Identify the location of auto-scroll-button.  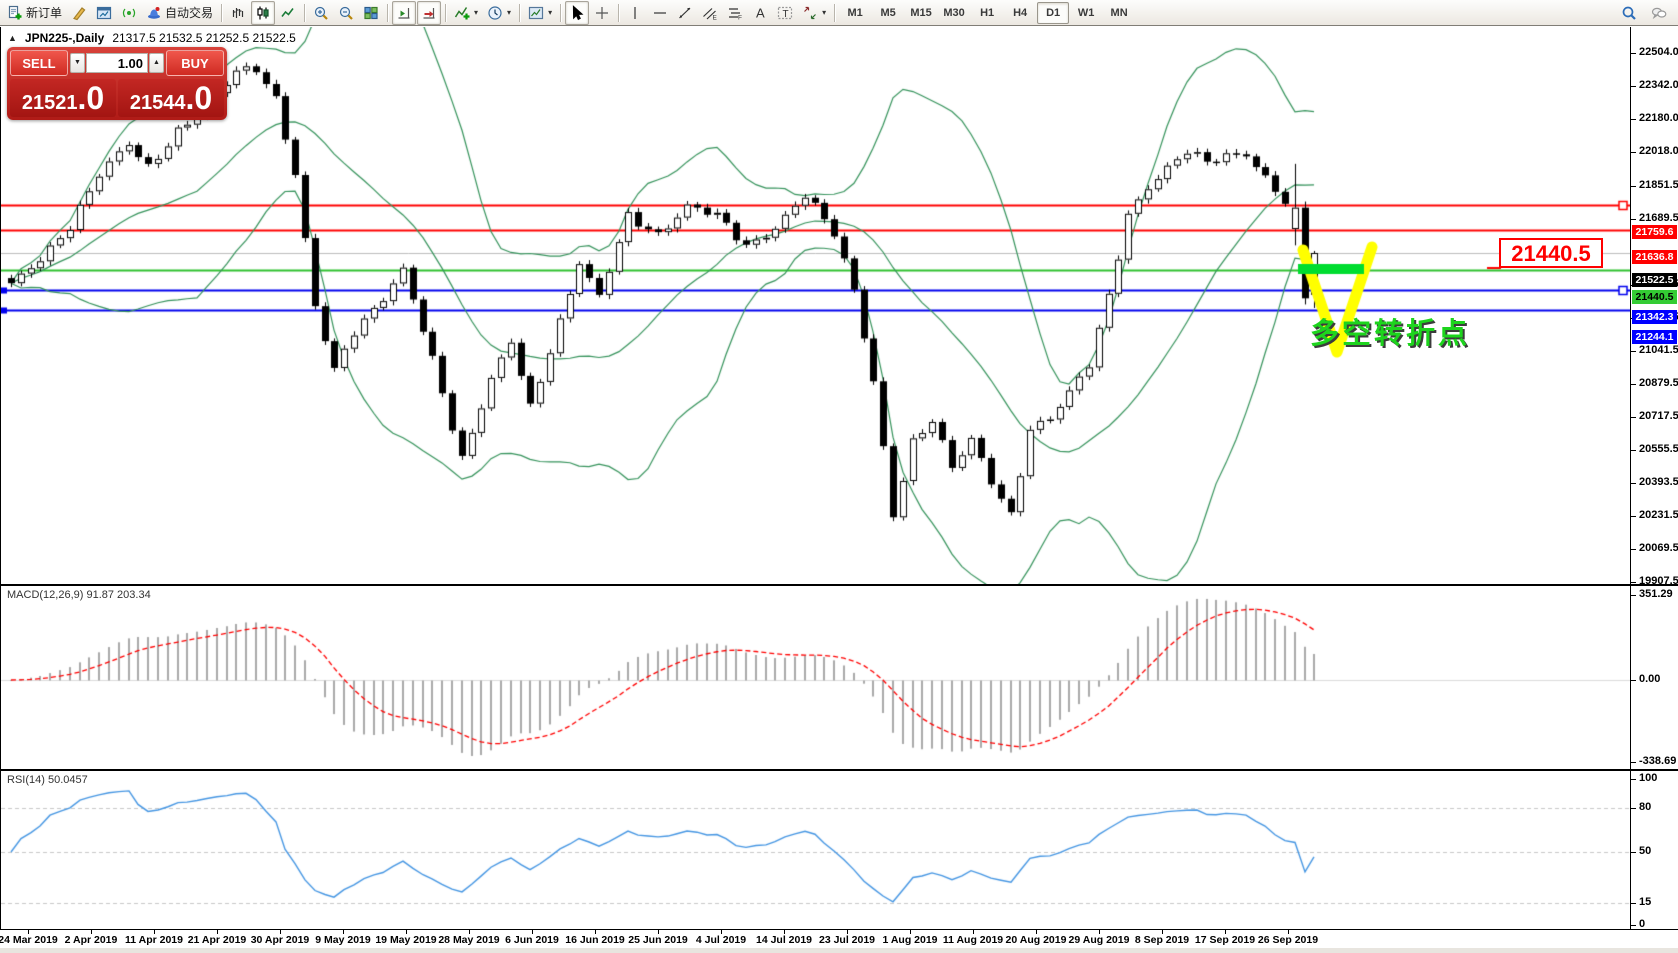
(429, 12).